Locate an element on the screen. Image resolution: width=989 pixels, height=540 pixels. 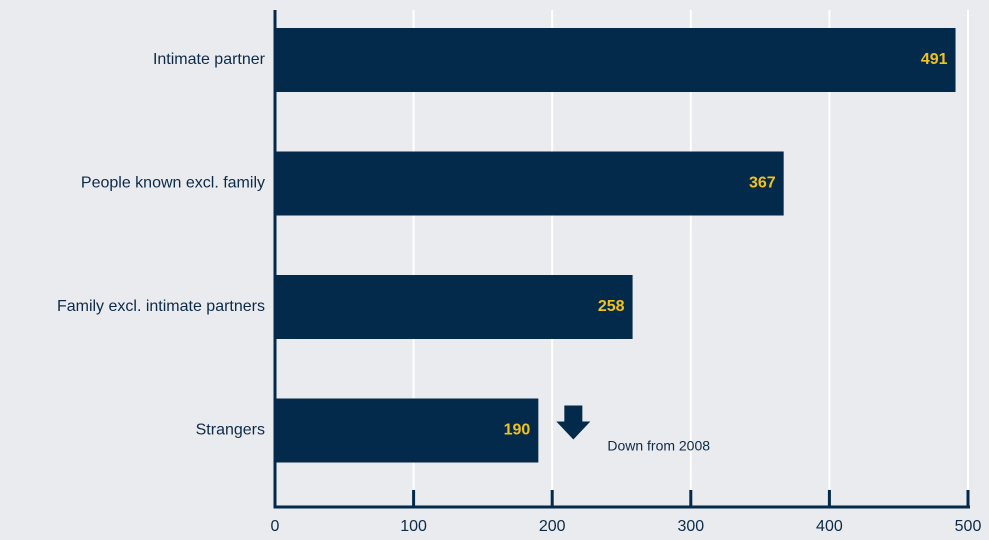
annotation-text: Down from 2008 is located at coordinates (658, 446).